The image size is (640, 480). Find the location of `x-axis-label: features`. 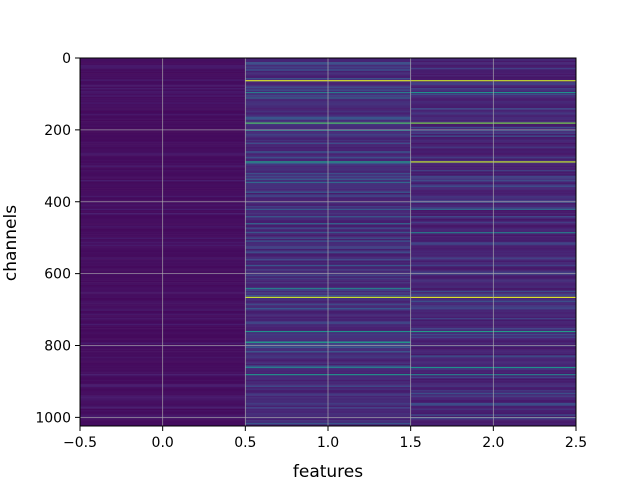

x-axis-label: features is located at coordinates (328, 471).